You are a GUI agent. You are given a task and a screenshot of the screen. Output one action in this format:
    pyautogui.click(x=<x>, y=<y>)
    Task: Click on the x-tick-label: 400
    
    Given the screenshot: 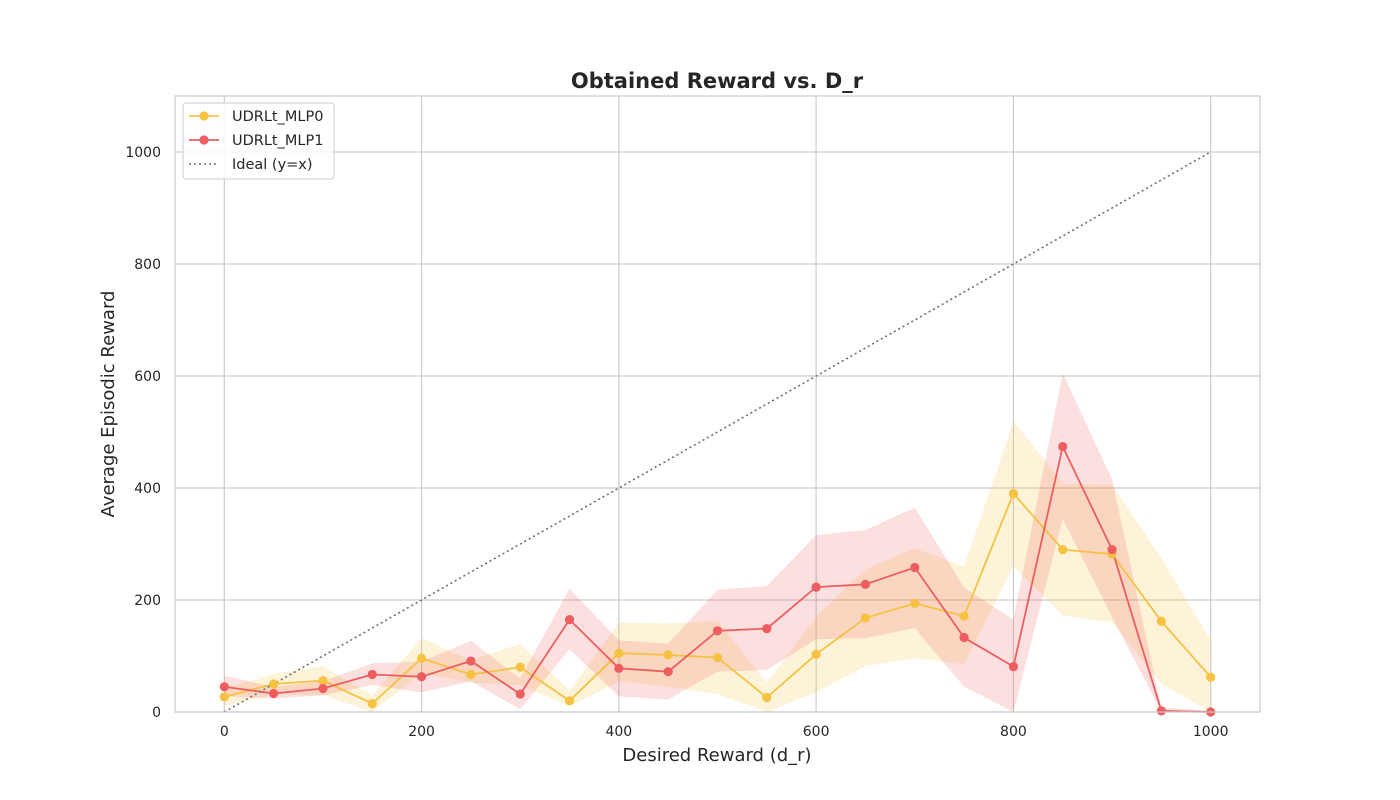 What is the action you would take?
    pyautogui.click(x=618, y=732)
    